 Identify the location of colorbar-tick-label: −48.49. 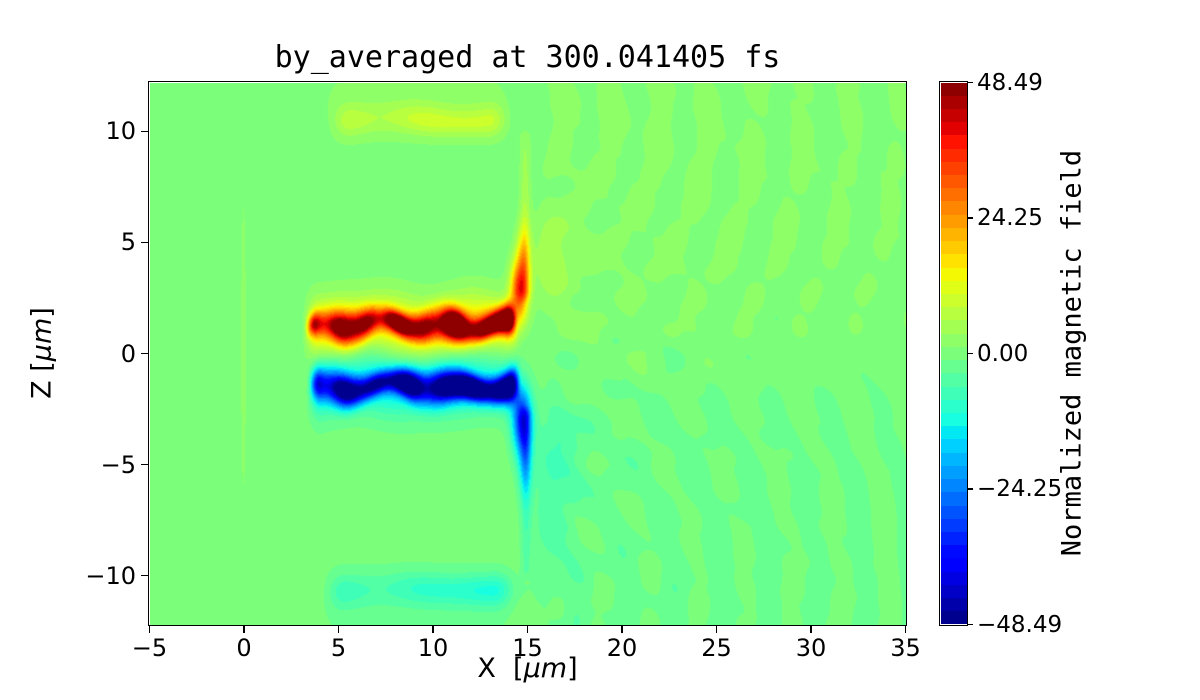
(1020, 624).